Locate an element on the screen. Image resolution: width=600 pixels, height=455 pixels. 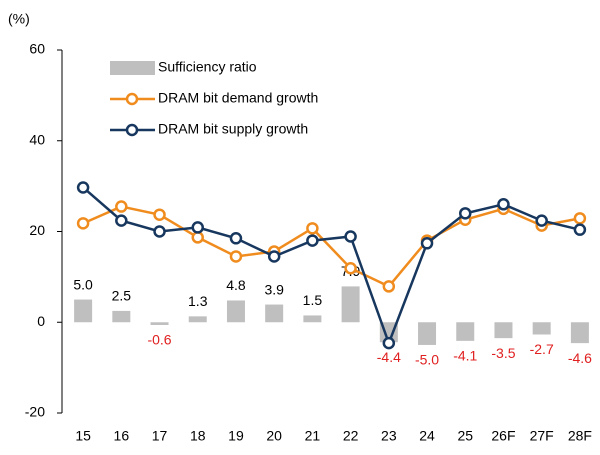
x-tick-label: 20 is located at coordinates (274, 436).